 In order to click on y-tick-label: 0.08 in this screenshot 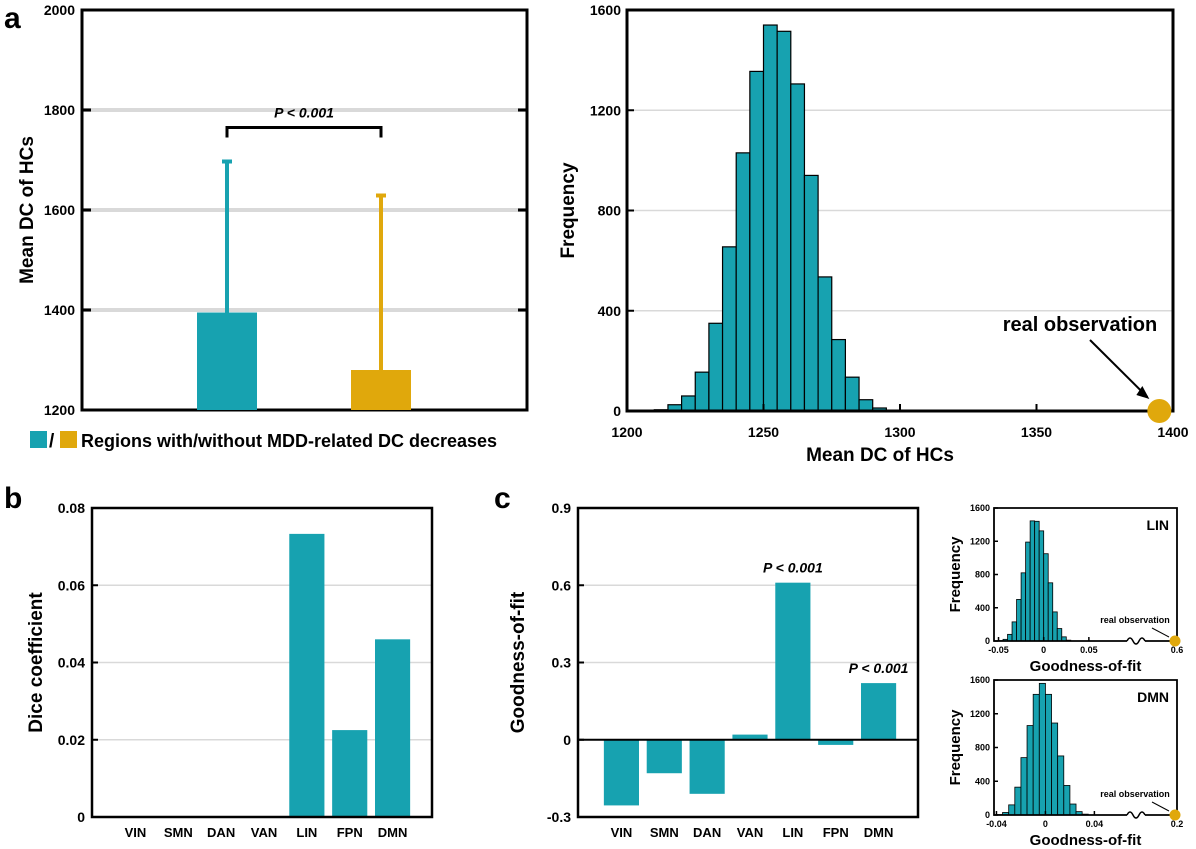, I will do `click(71, 508)`.